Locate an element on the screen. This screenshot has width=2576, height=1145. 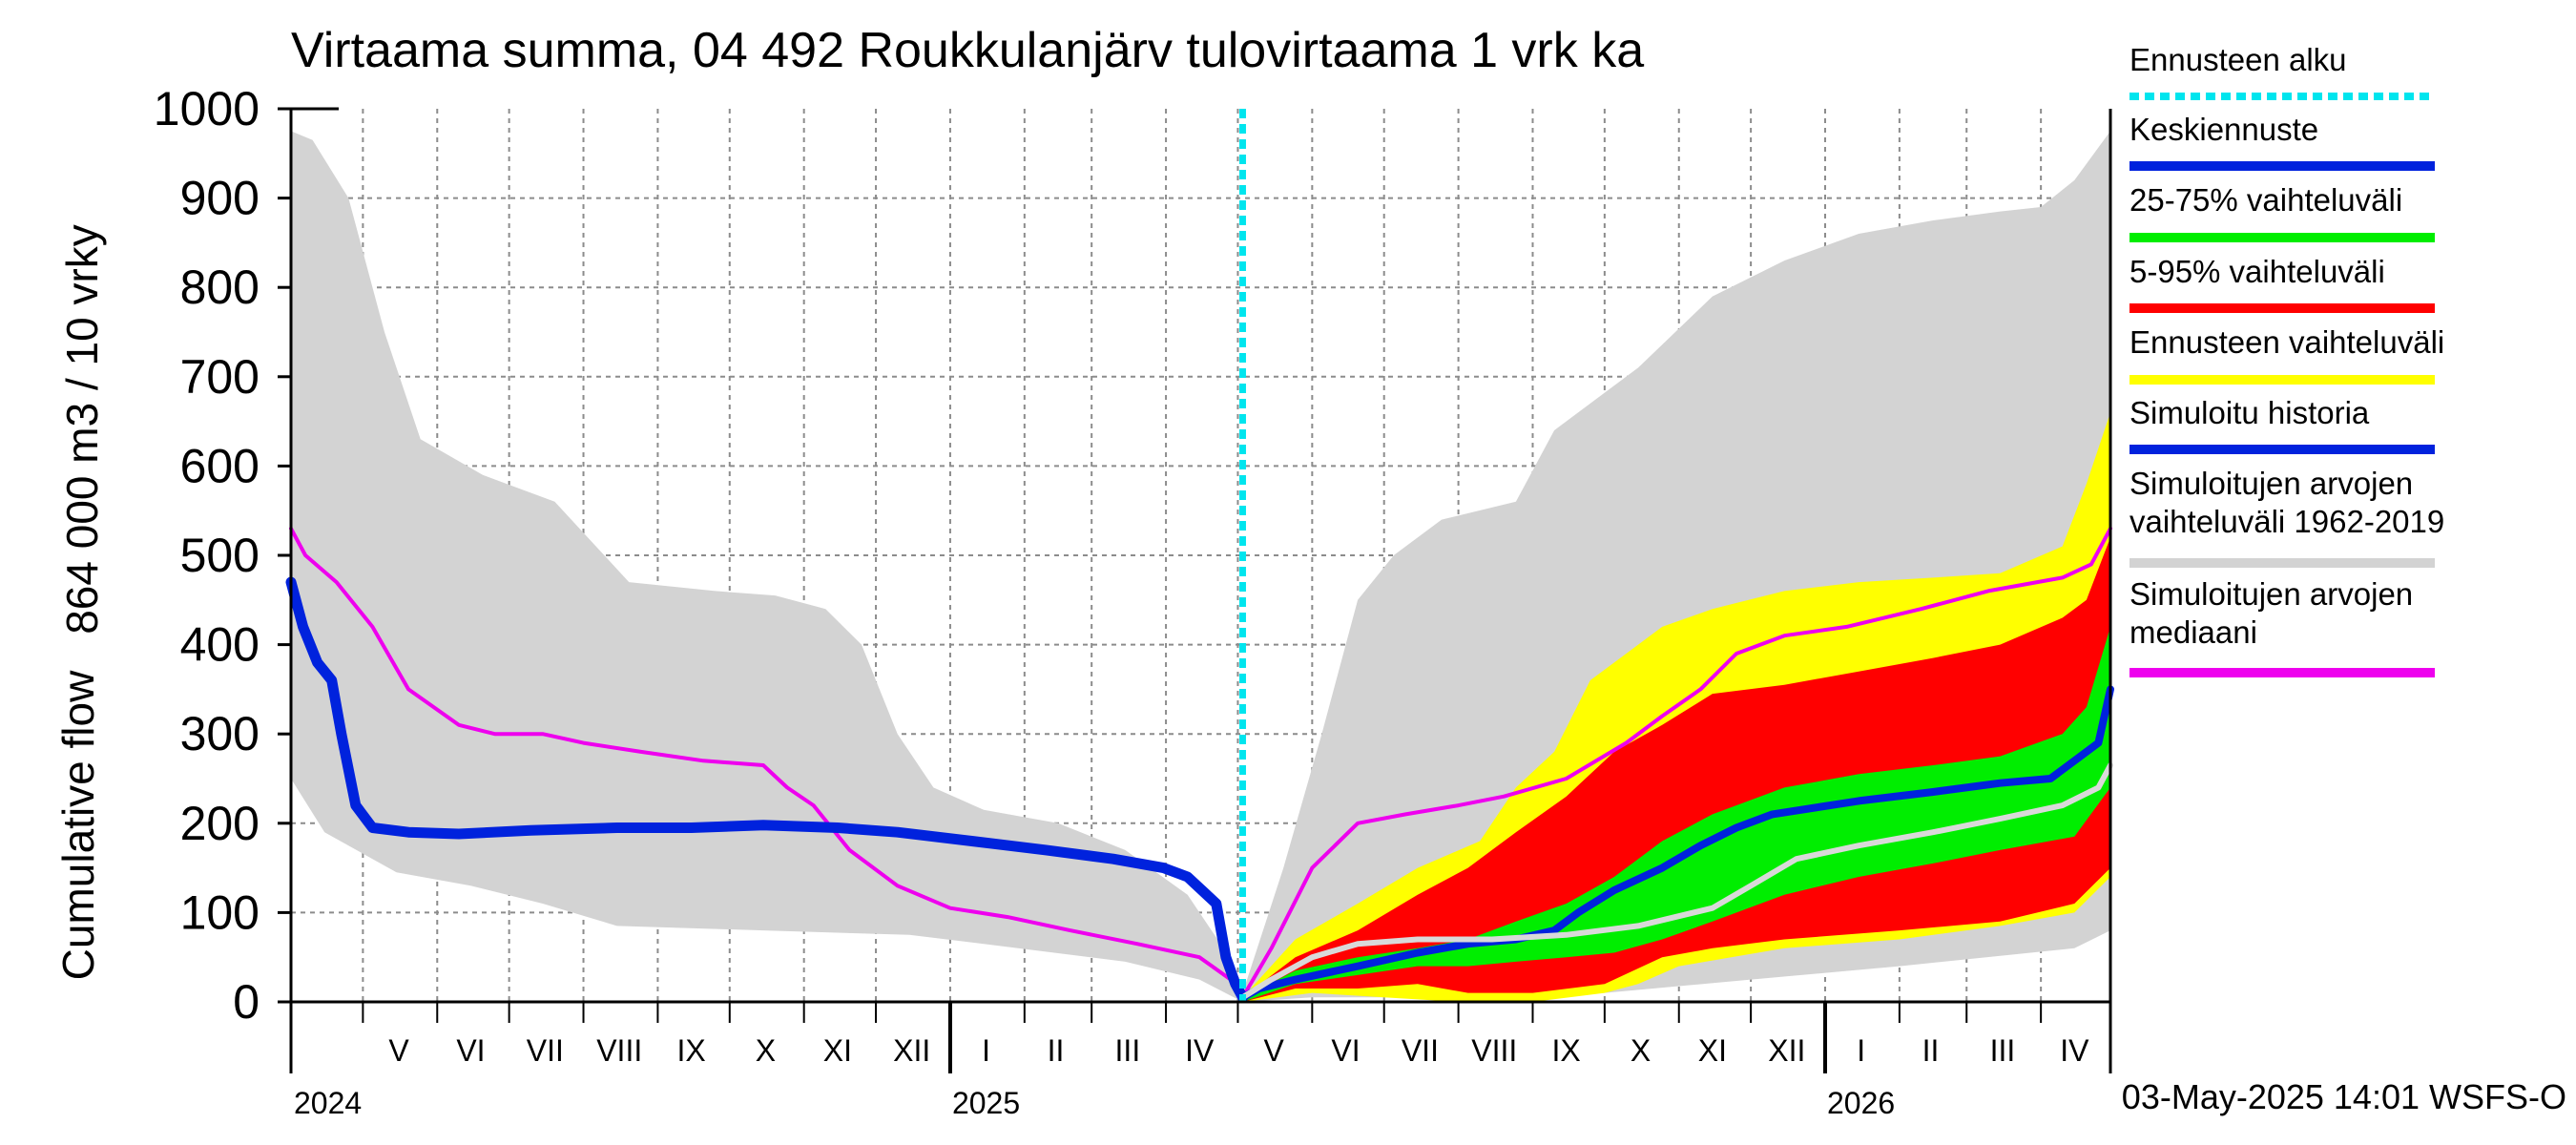
y-tick-label: 0 is located at coordinates (246, 1002).